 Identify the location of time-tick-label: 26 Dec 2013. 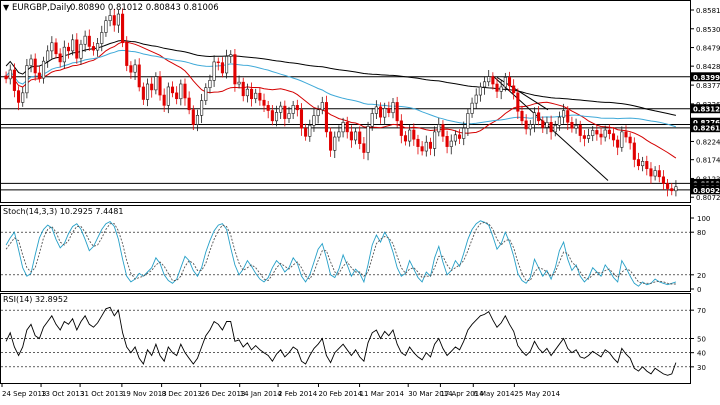
(223, 394).